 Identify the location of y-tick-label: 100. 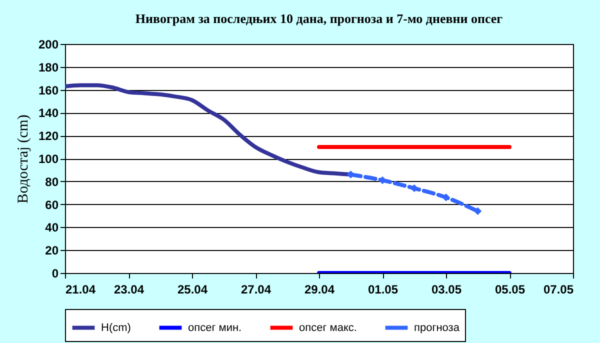
(48, 159).